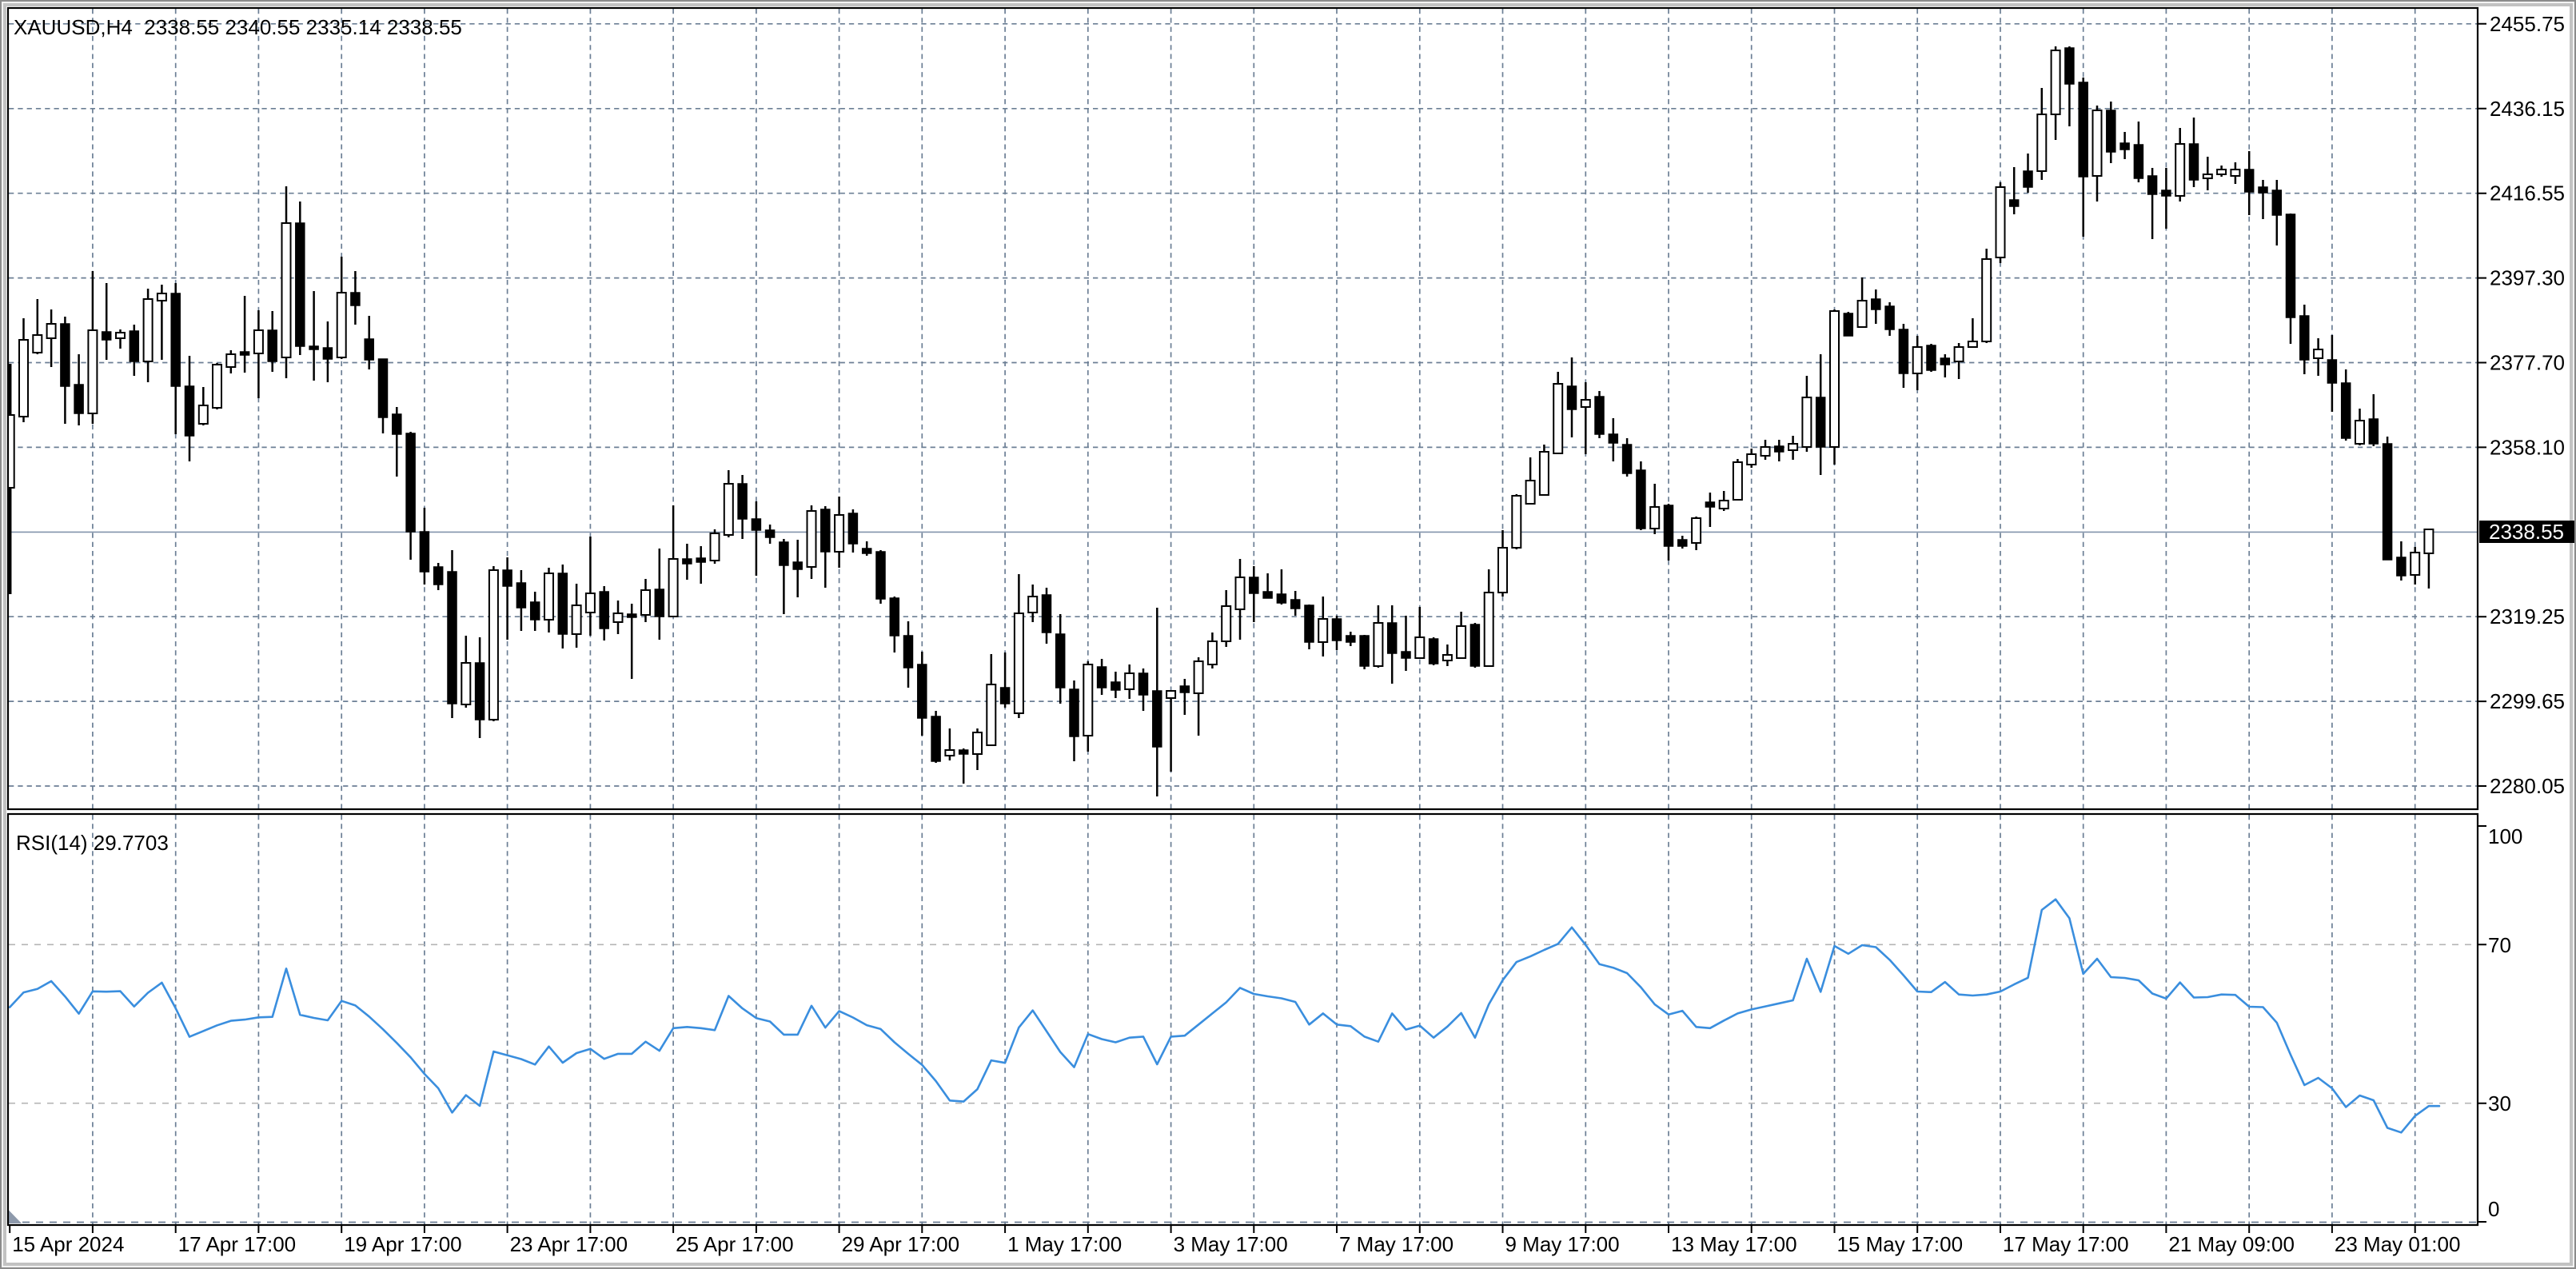 The height and width of the screenshot is (1269, 2576). What do you see at coordinates (2527, 447) in the screenshot?
I see `svg-text: 2358.10` at bounding box center [2527, 447].